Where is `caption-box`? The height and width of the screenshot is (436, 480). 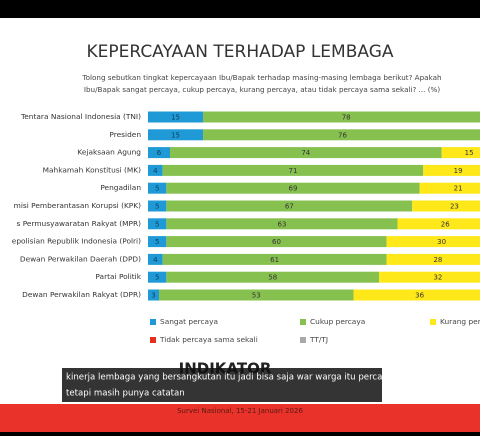 caption-box is located at coordinates (222, 385).